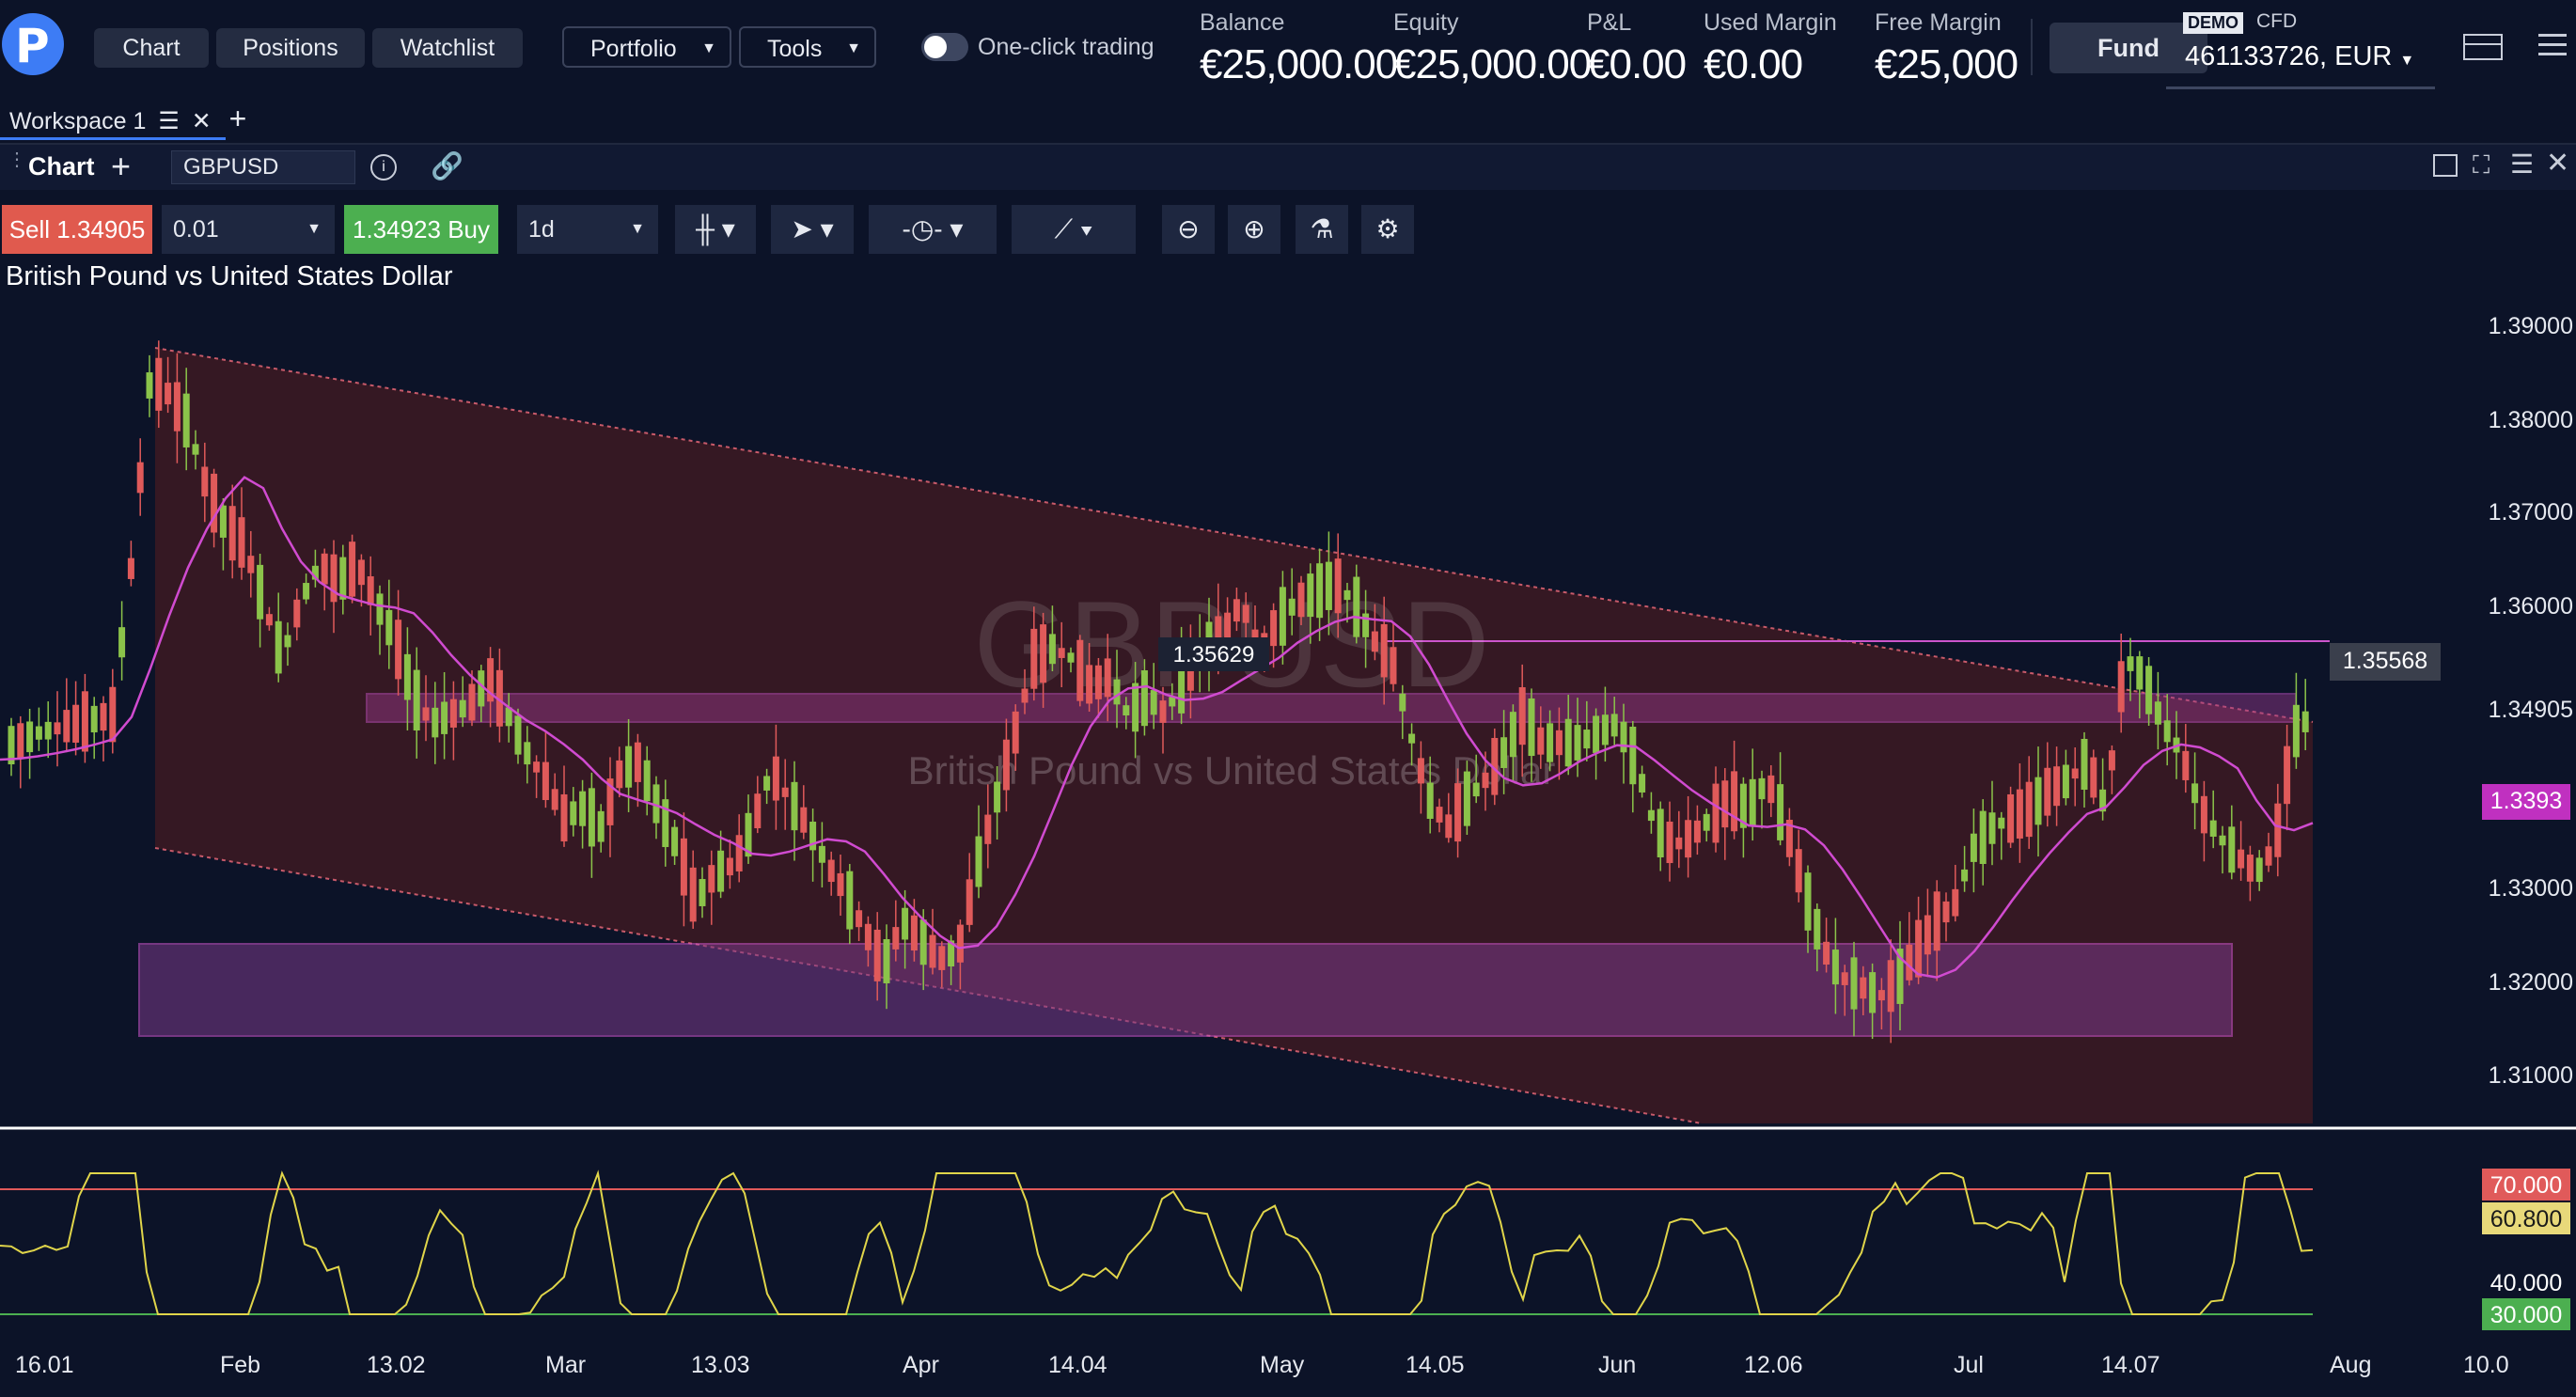  I want to click on price-tick-label: 1.36000, so click(2531, 606).